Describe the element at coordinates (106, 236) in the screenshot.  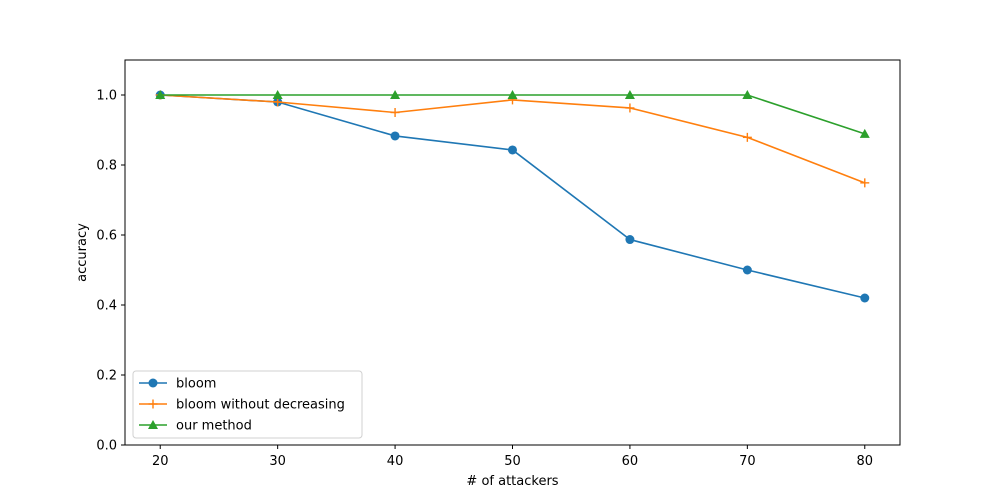
I see `y-tick-label: 0.6` at that location.